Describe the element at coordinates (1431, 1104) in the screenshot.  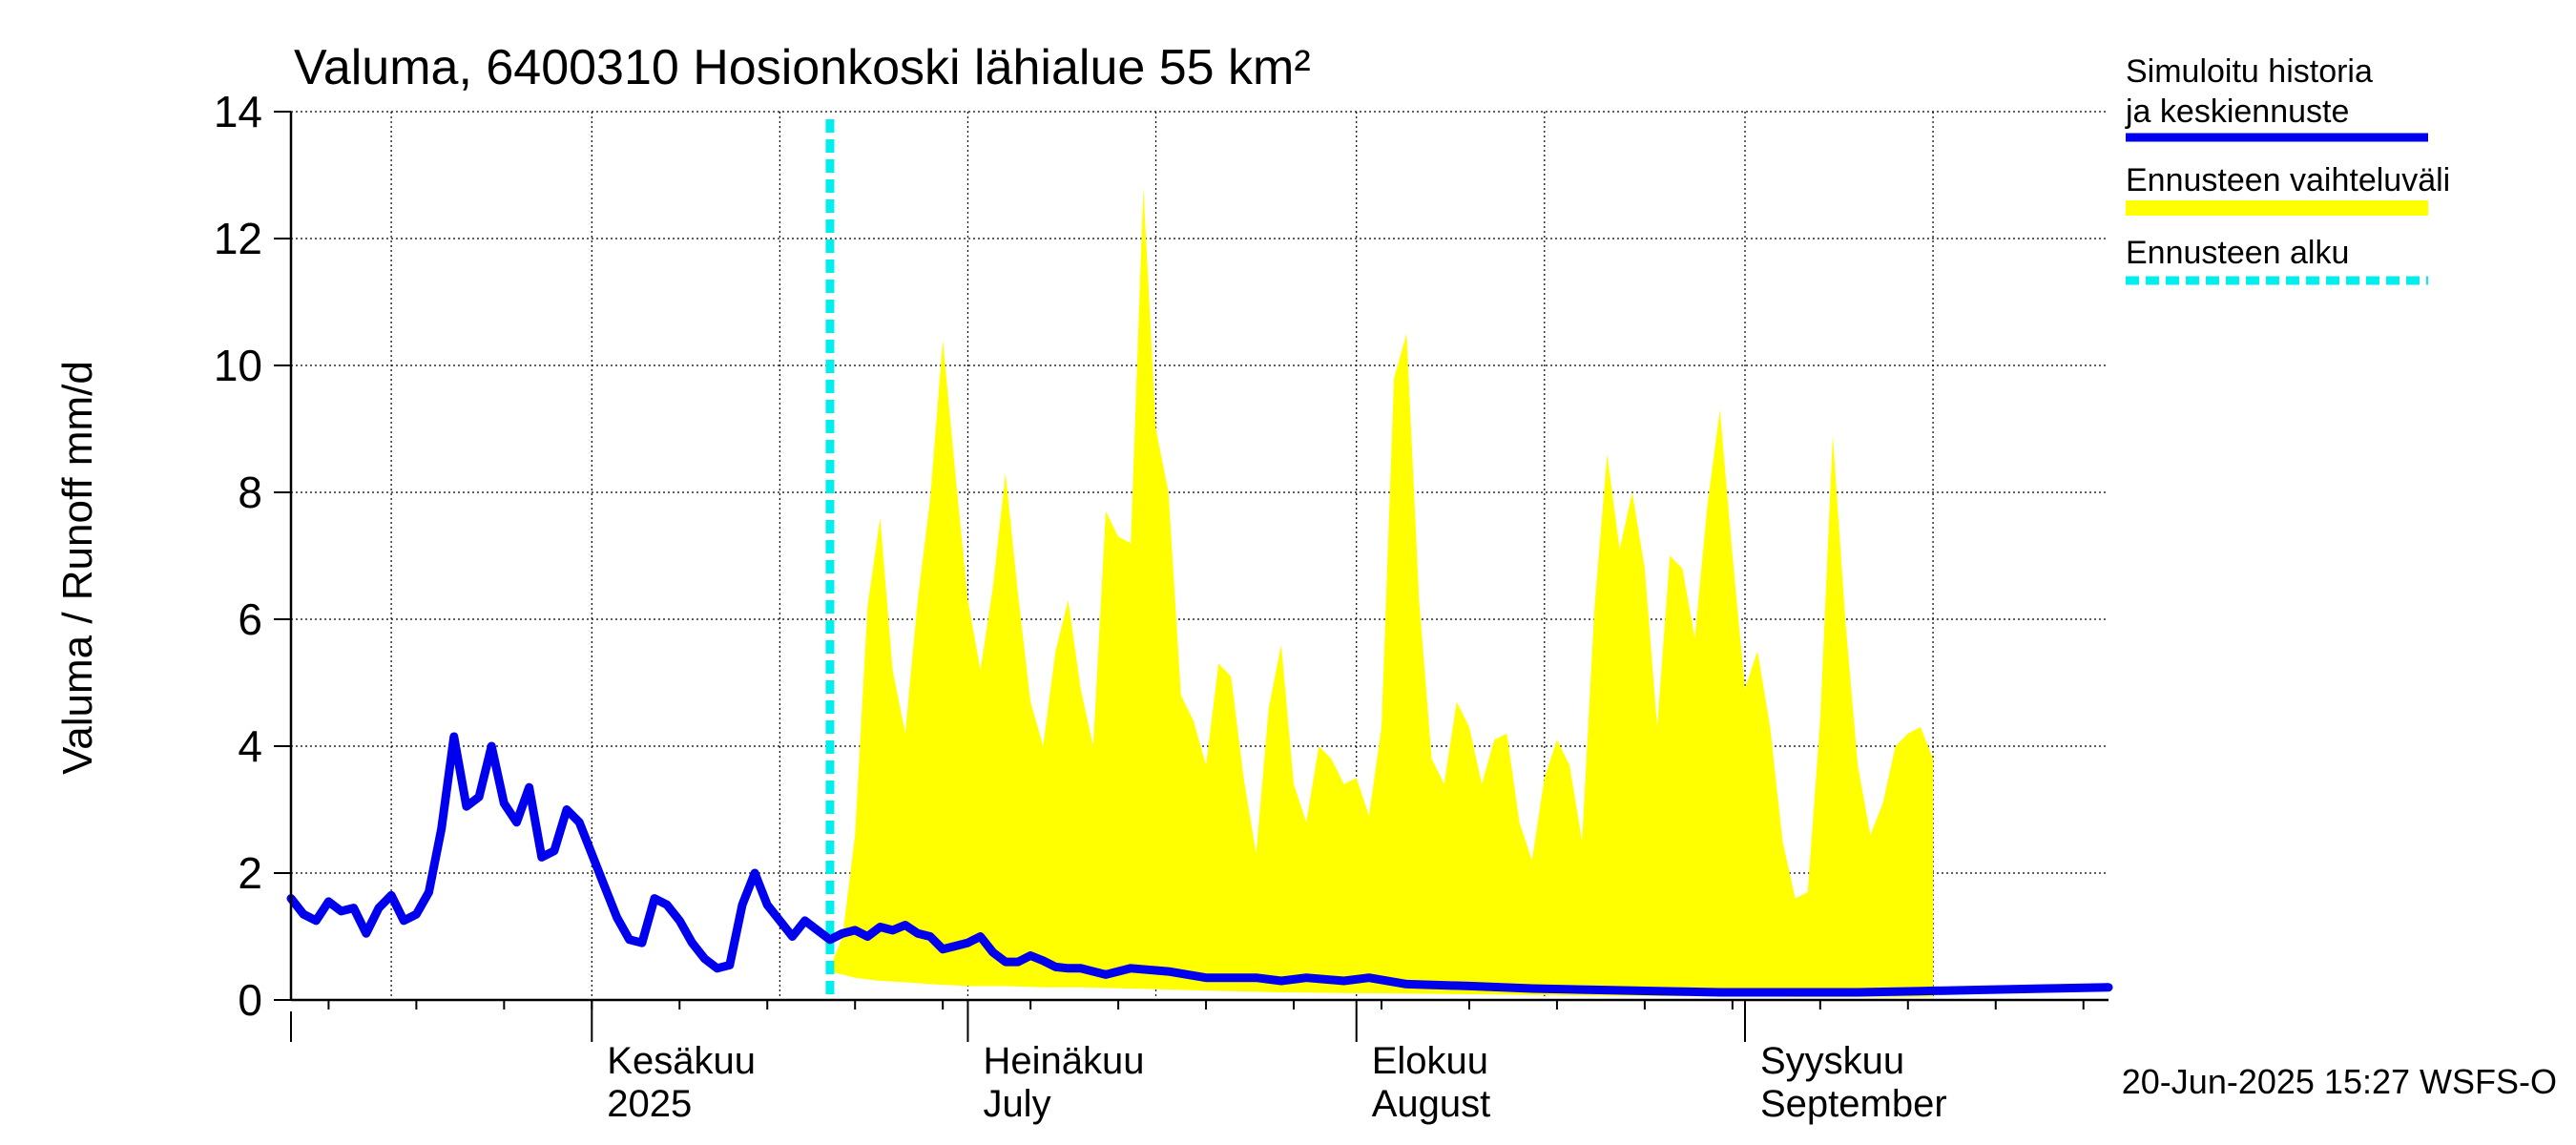
I see `x-month-sublabel: August` at that location.